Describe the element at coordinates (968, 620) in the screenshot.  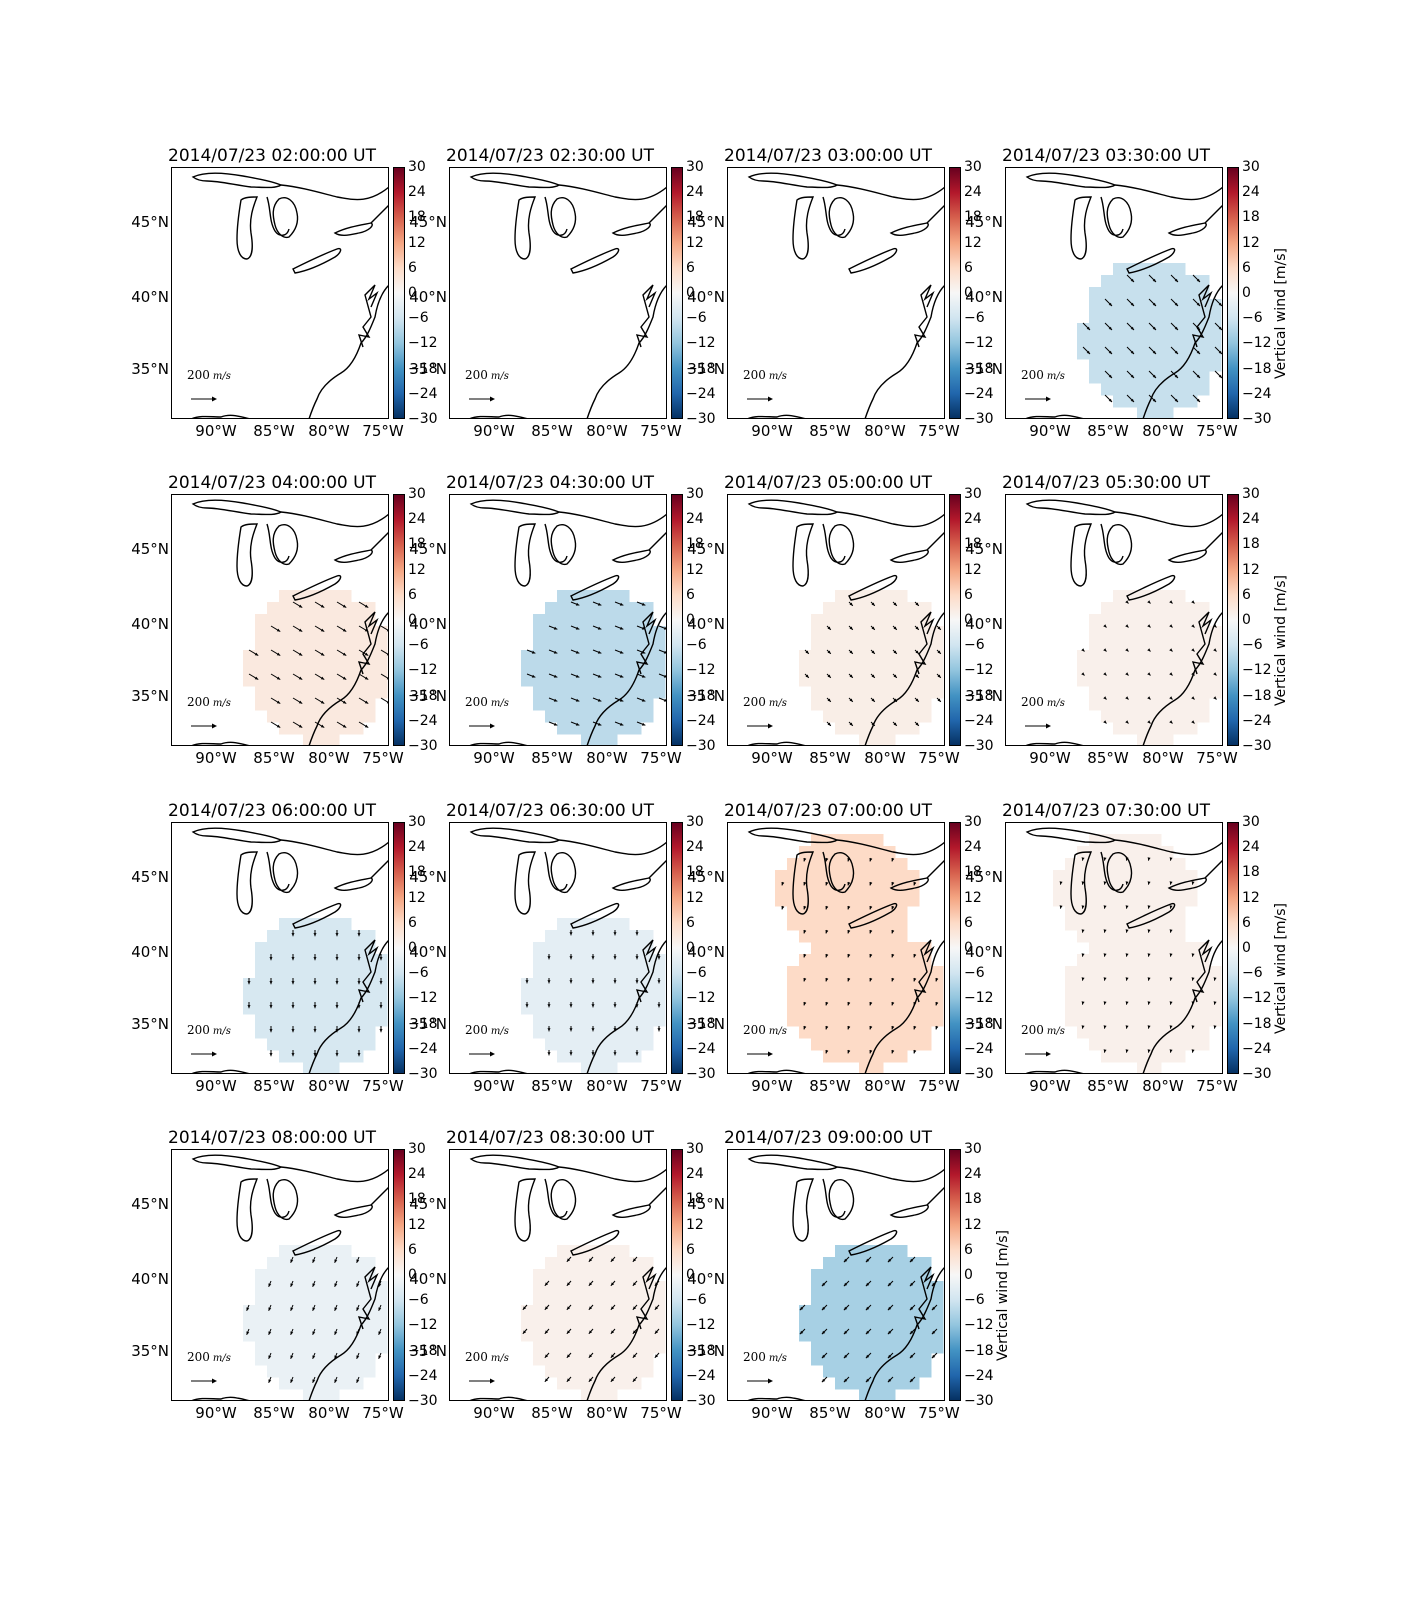
I see `colorbar-tick-label: 0` at that location.